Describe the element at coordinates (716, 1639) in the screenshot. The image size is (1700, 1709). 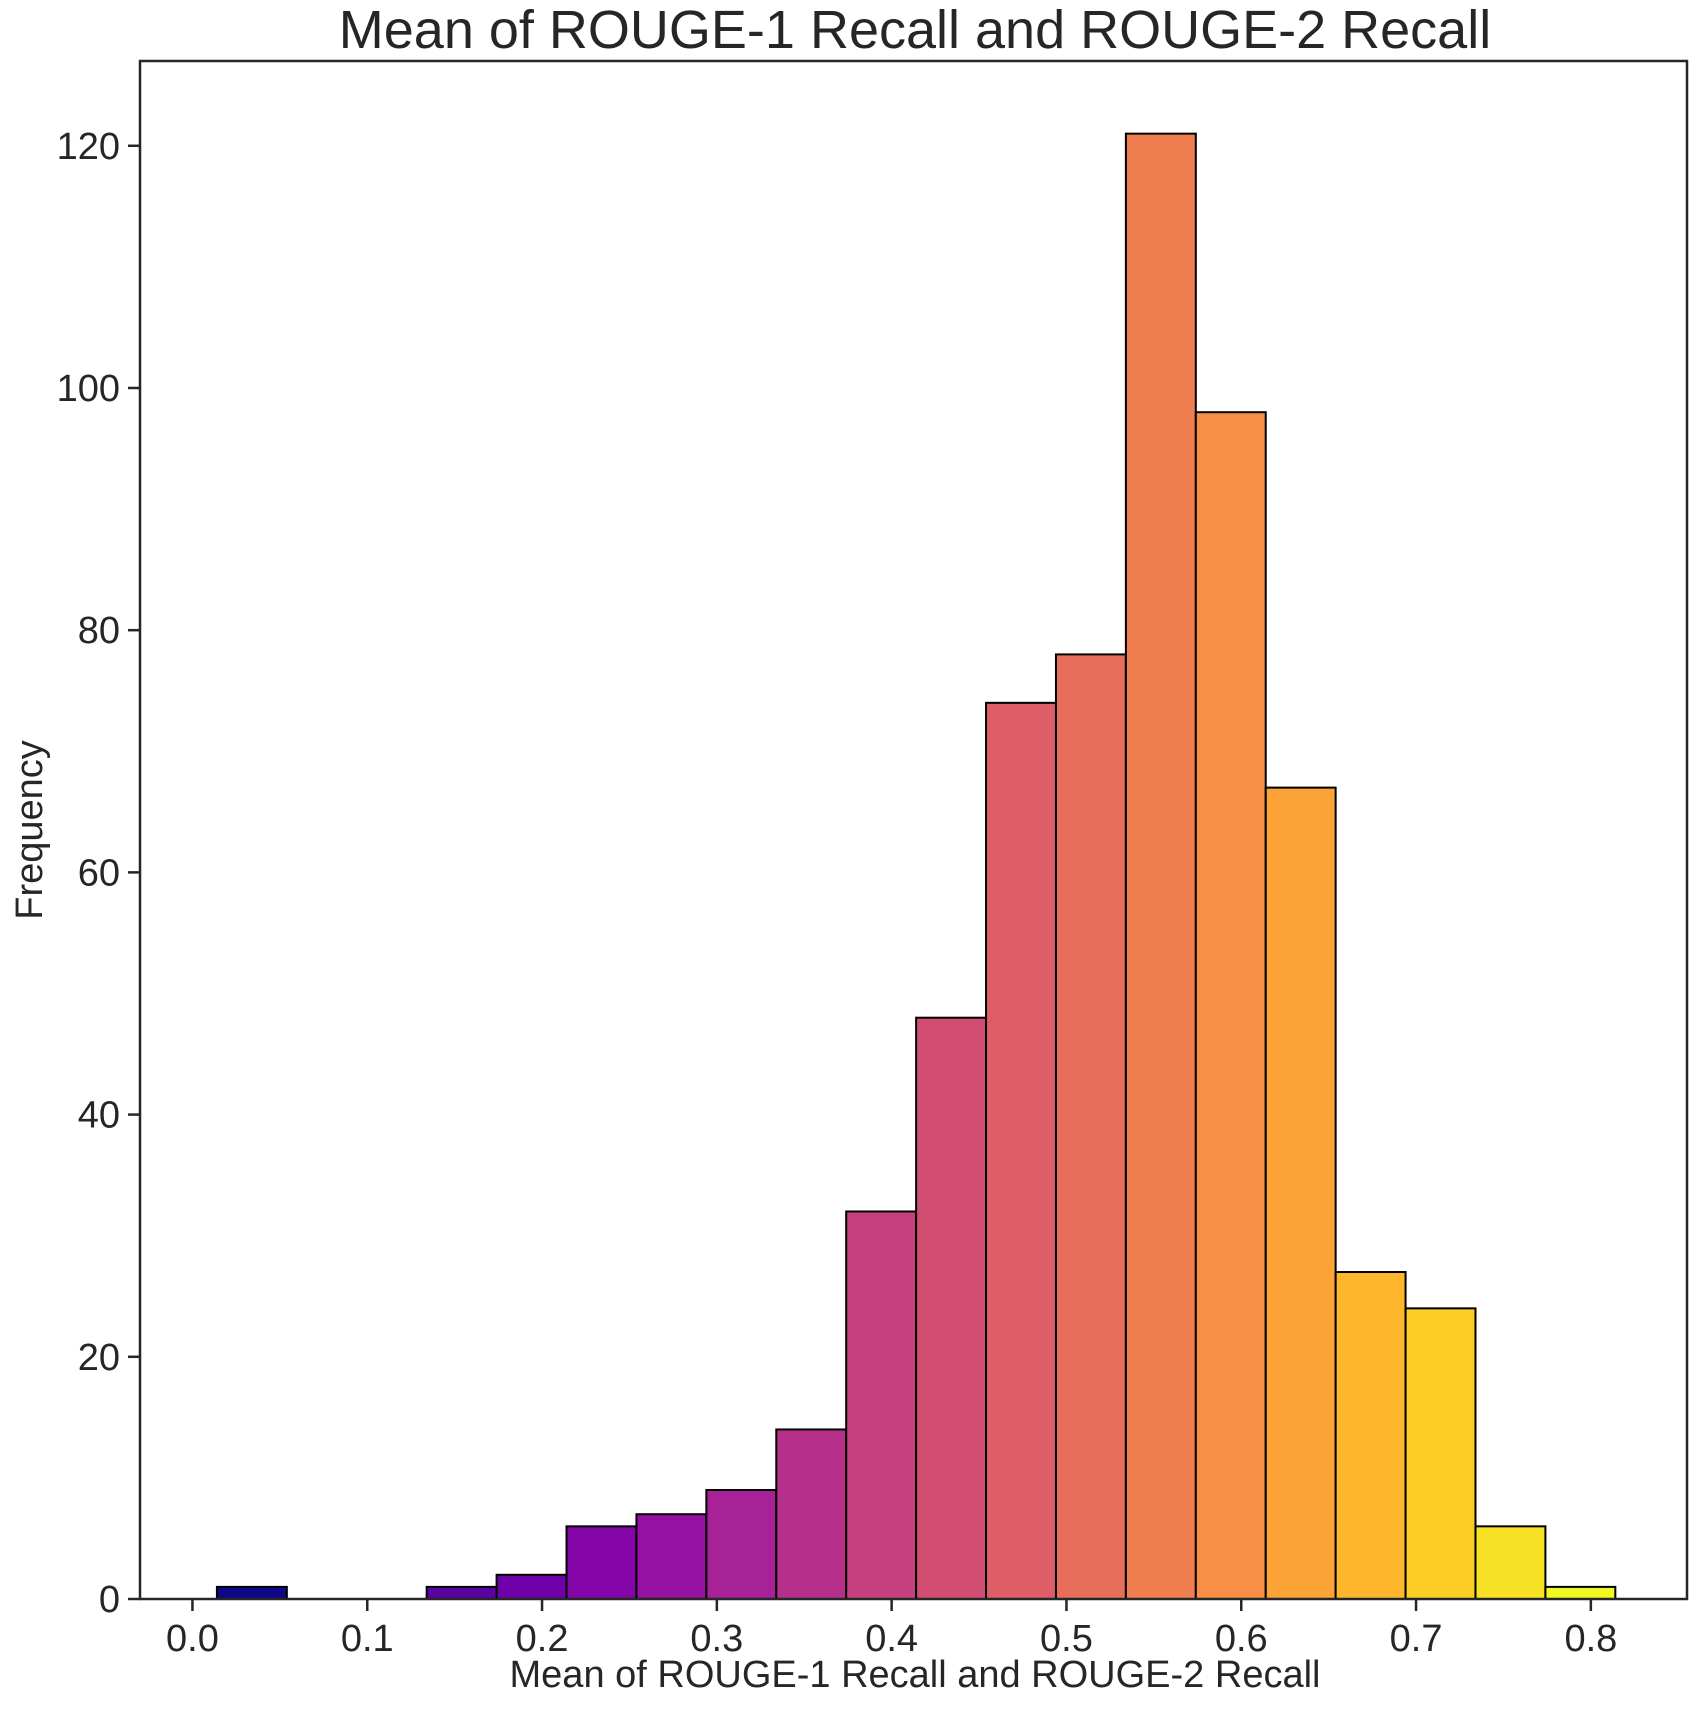
I see `x-tick-label: 0.3` at that location.